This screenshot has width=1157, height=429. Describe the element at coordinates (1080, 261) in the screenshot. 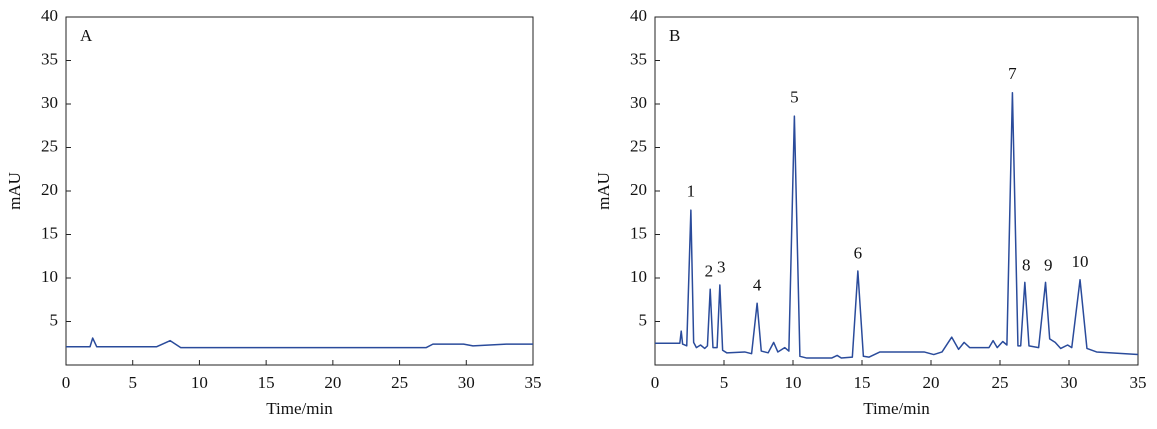

I see `peak-label: 10` at that location.